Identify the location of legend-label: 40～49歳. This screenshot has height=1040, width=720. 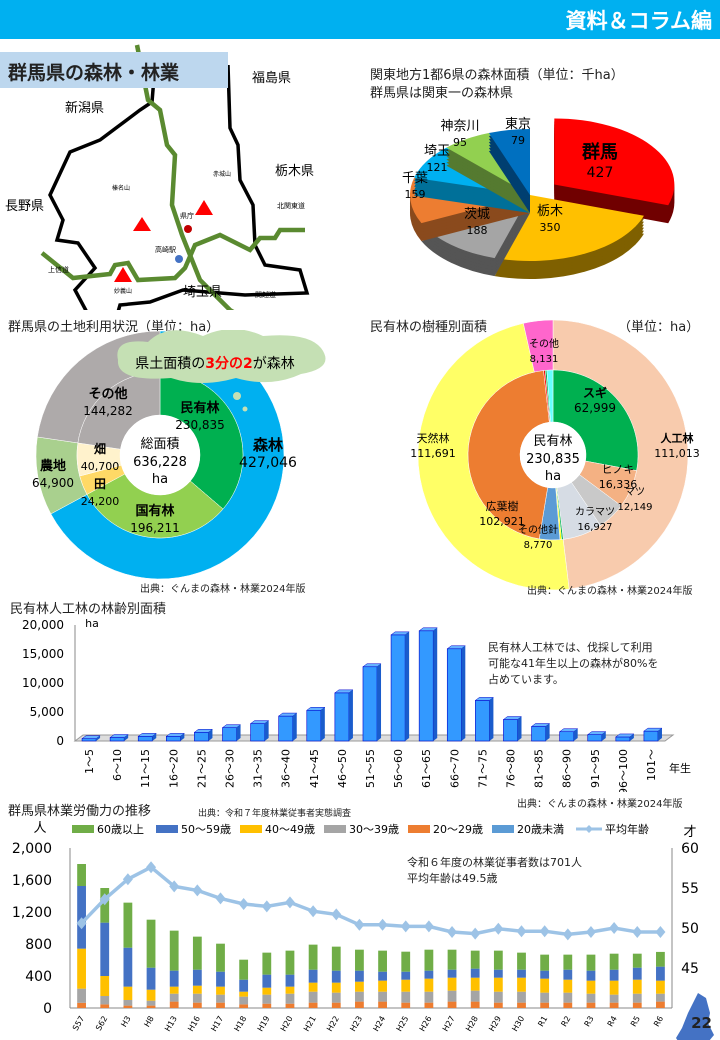
(290, 829).